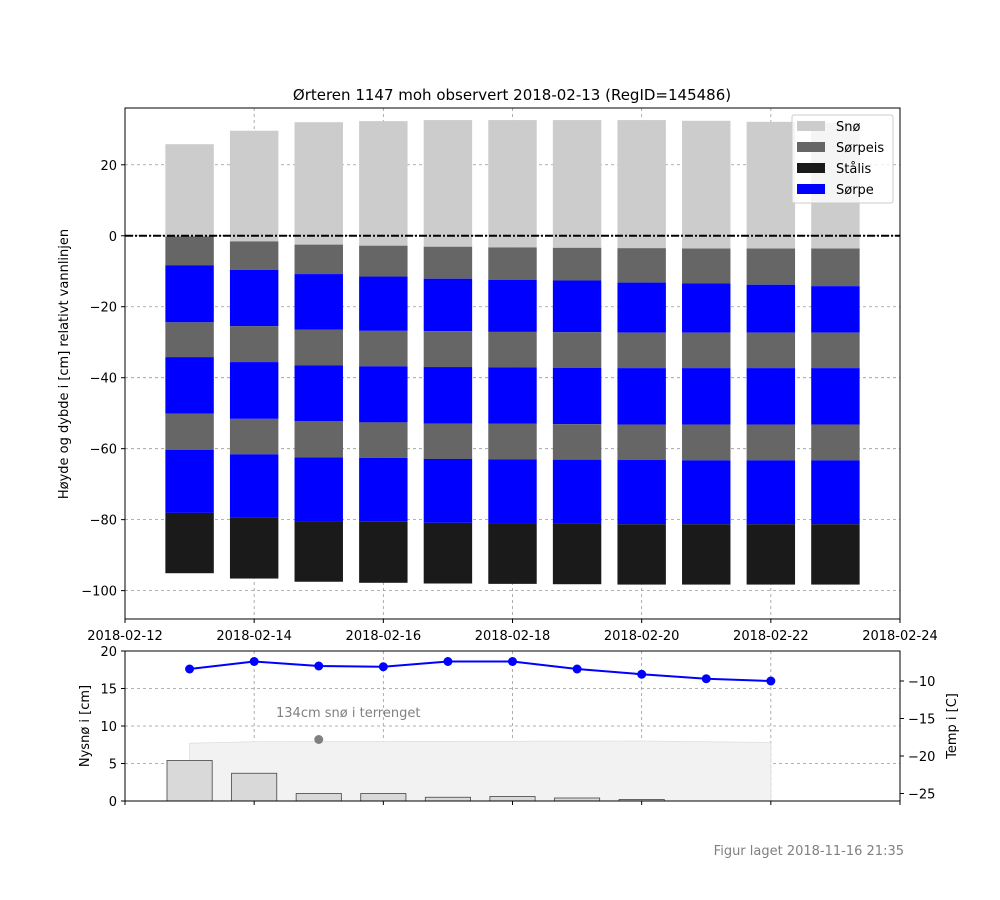  I want to click on temp-tick-label: −10, so click(921, 682).